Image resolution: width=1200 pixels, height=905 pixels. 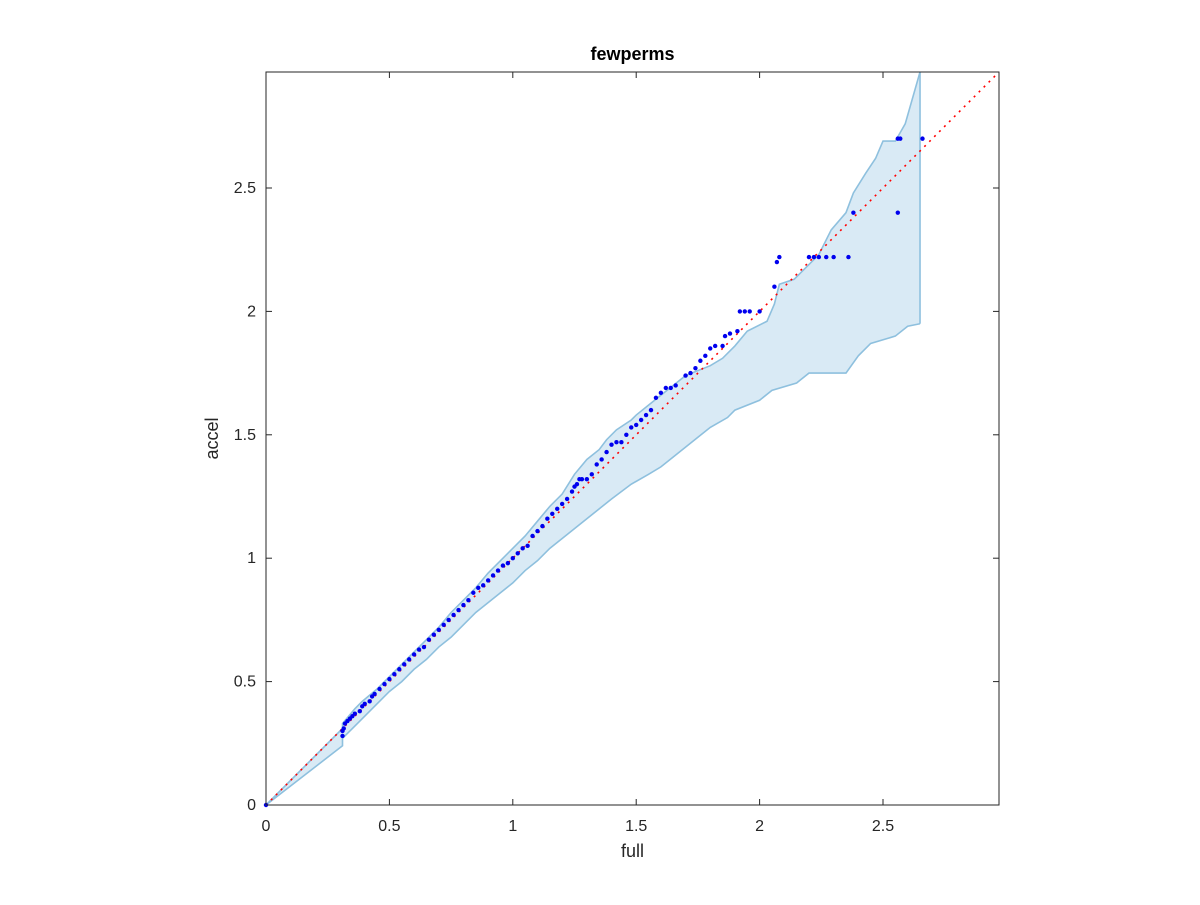 What do you see at coordinates (389, 826) in the screenshot?
I see `x-tick-label: 0.5` at bounding box center [389, 826].